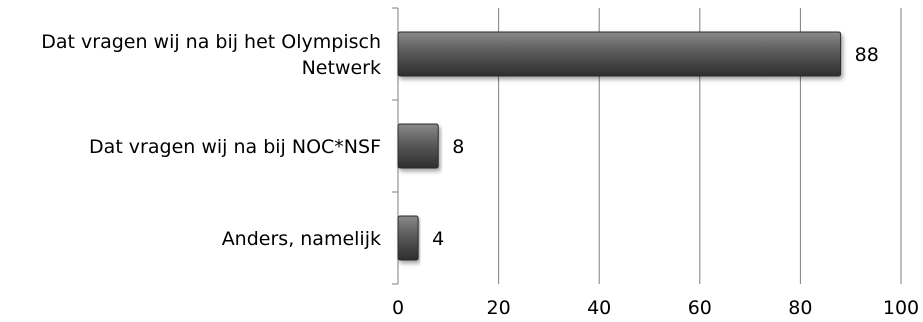  What do you see at coordinates (301, 239) in the screenshot?
I see `category-label: Anders, namelijk` at bounding box center [301, 239].